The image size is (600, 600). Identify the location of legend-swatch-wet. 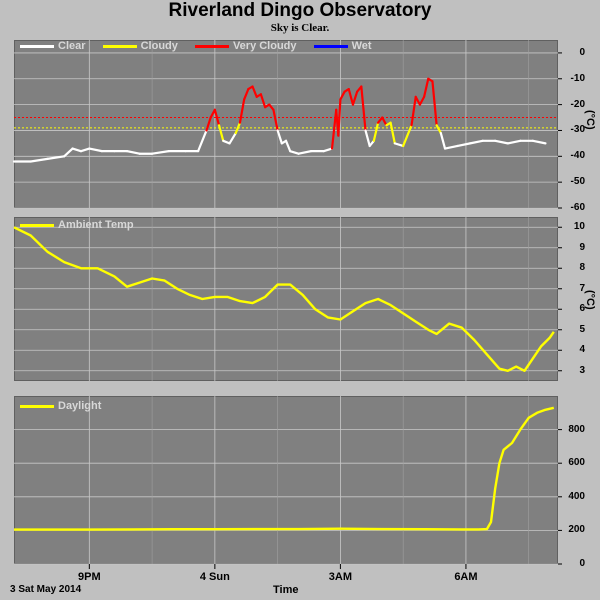
(330, 46).